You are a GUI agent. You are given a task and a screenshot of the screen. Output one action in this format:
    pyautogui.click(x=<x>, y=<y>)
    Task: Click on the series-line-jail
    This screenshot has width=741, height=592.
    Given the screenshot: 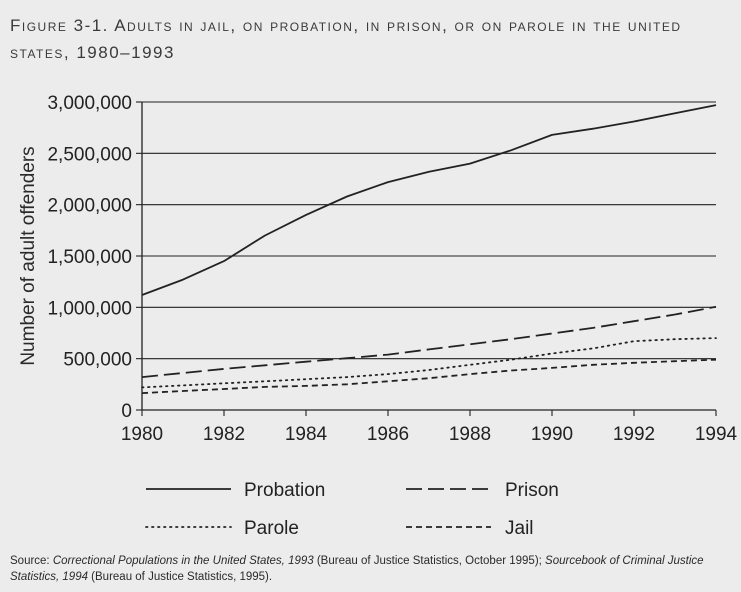 What is the action you would take?
    pyautogui.click(x=429, y=376)
    